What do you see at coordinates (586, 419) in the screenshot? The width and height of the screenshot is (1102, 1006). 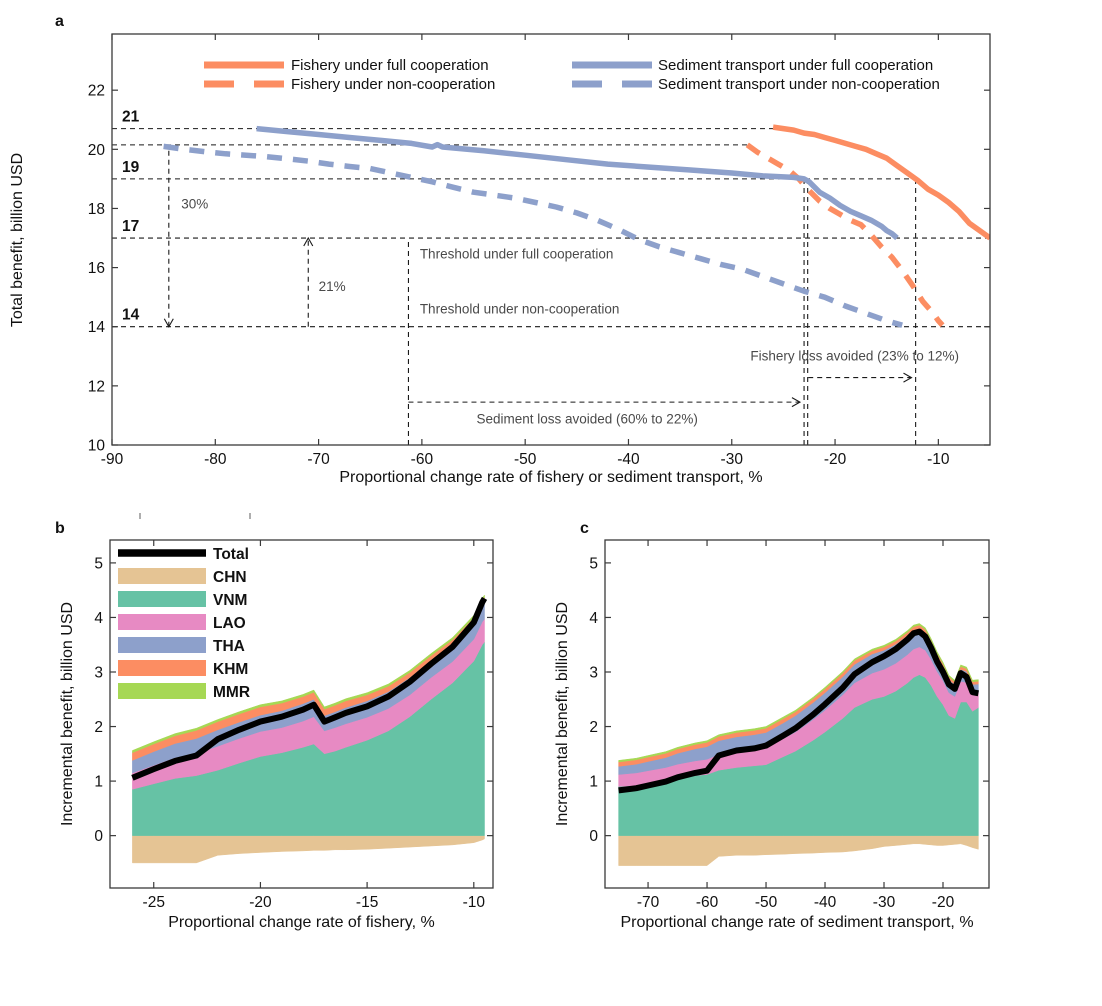 I see `annotation-text: Sediment loss avoided (60% to 22%)` at bounding box center [586, 419].